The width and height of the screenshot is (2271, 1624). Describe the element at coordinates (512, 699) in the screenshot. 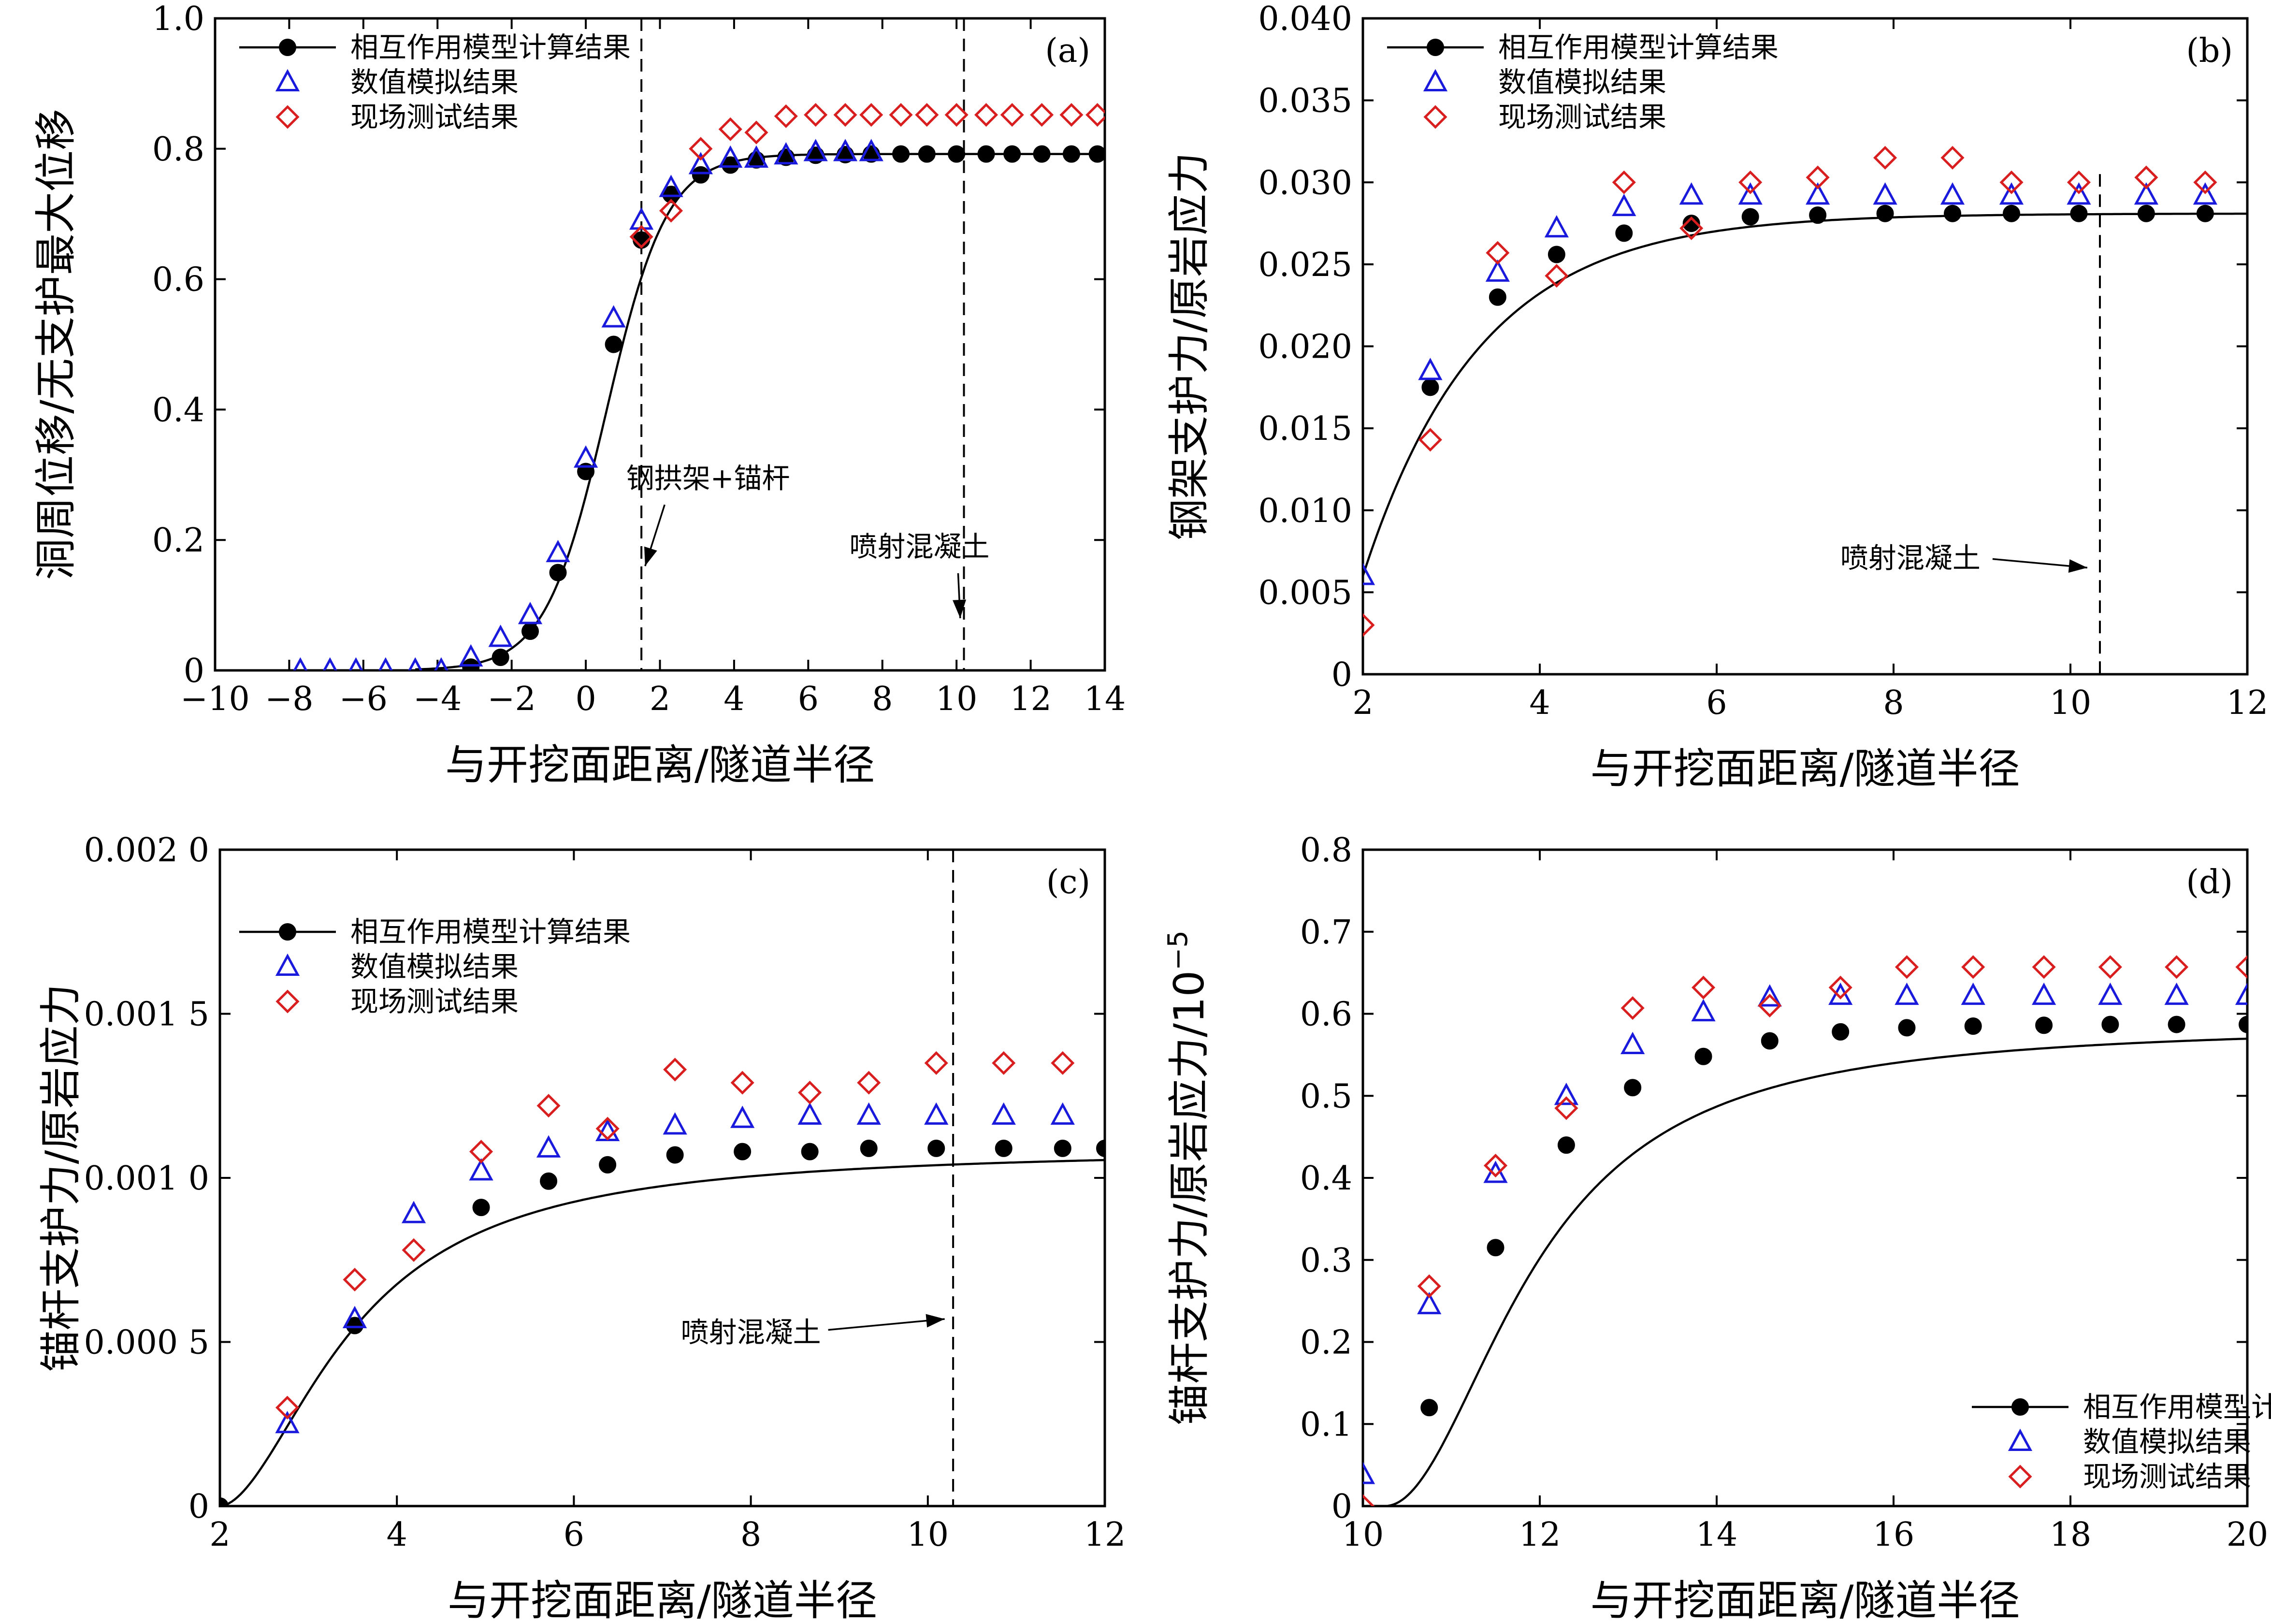

I see `x-tick-label: −2` at that location.